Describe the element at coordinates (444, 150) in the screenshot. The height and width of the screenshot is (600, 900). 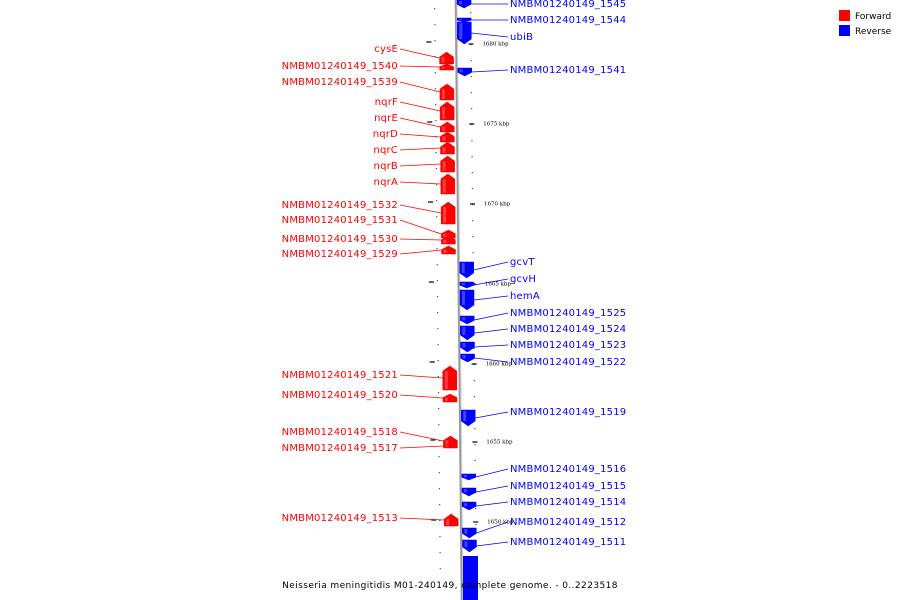
I see `gene-nqrC-shine` at that location.